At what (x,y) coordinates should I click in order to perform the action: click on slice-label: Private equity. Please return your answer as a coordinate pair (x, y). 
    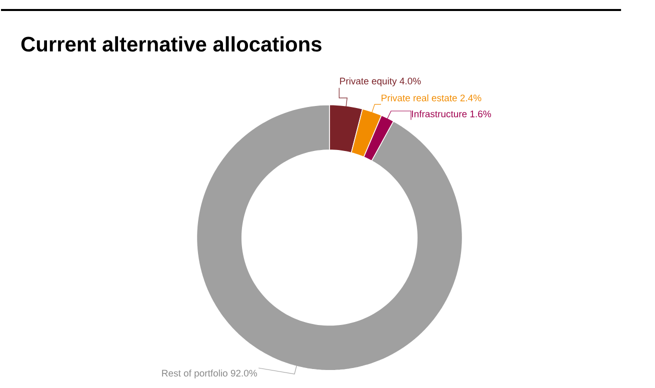
    Looking at the image, I should click on (368, 81).